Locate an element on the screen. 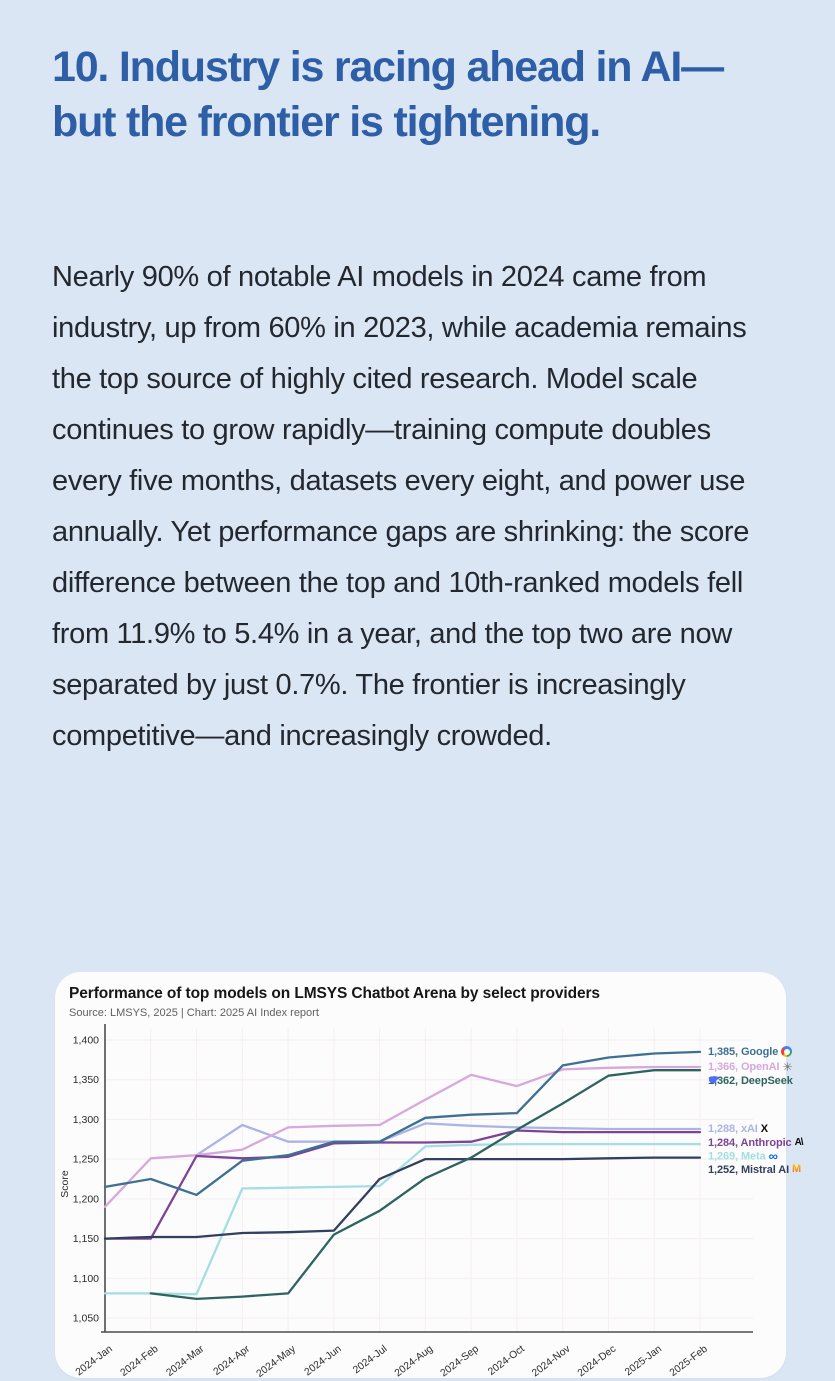 The height and width of the screenshot is (1381, 835). legend-item-deepseek: 1,362, DeepSeek is located at coordinates (752, 1081).